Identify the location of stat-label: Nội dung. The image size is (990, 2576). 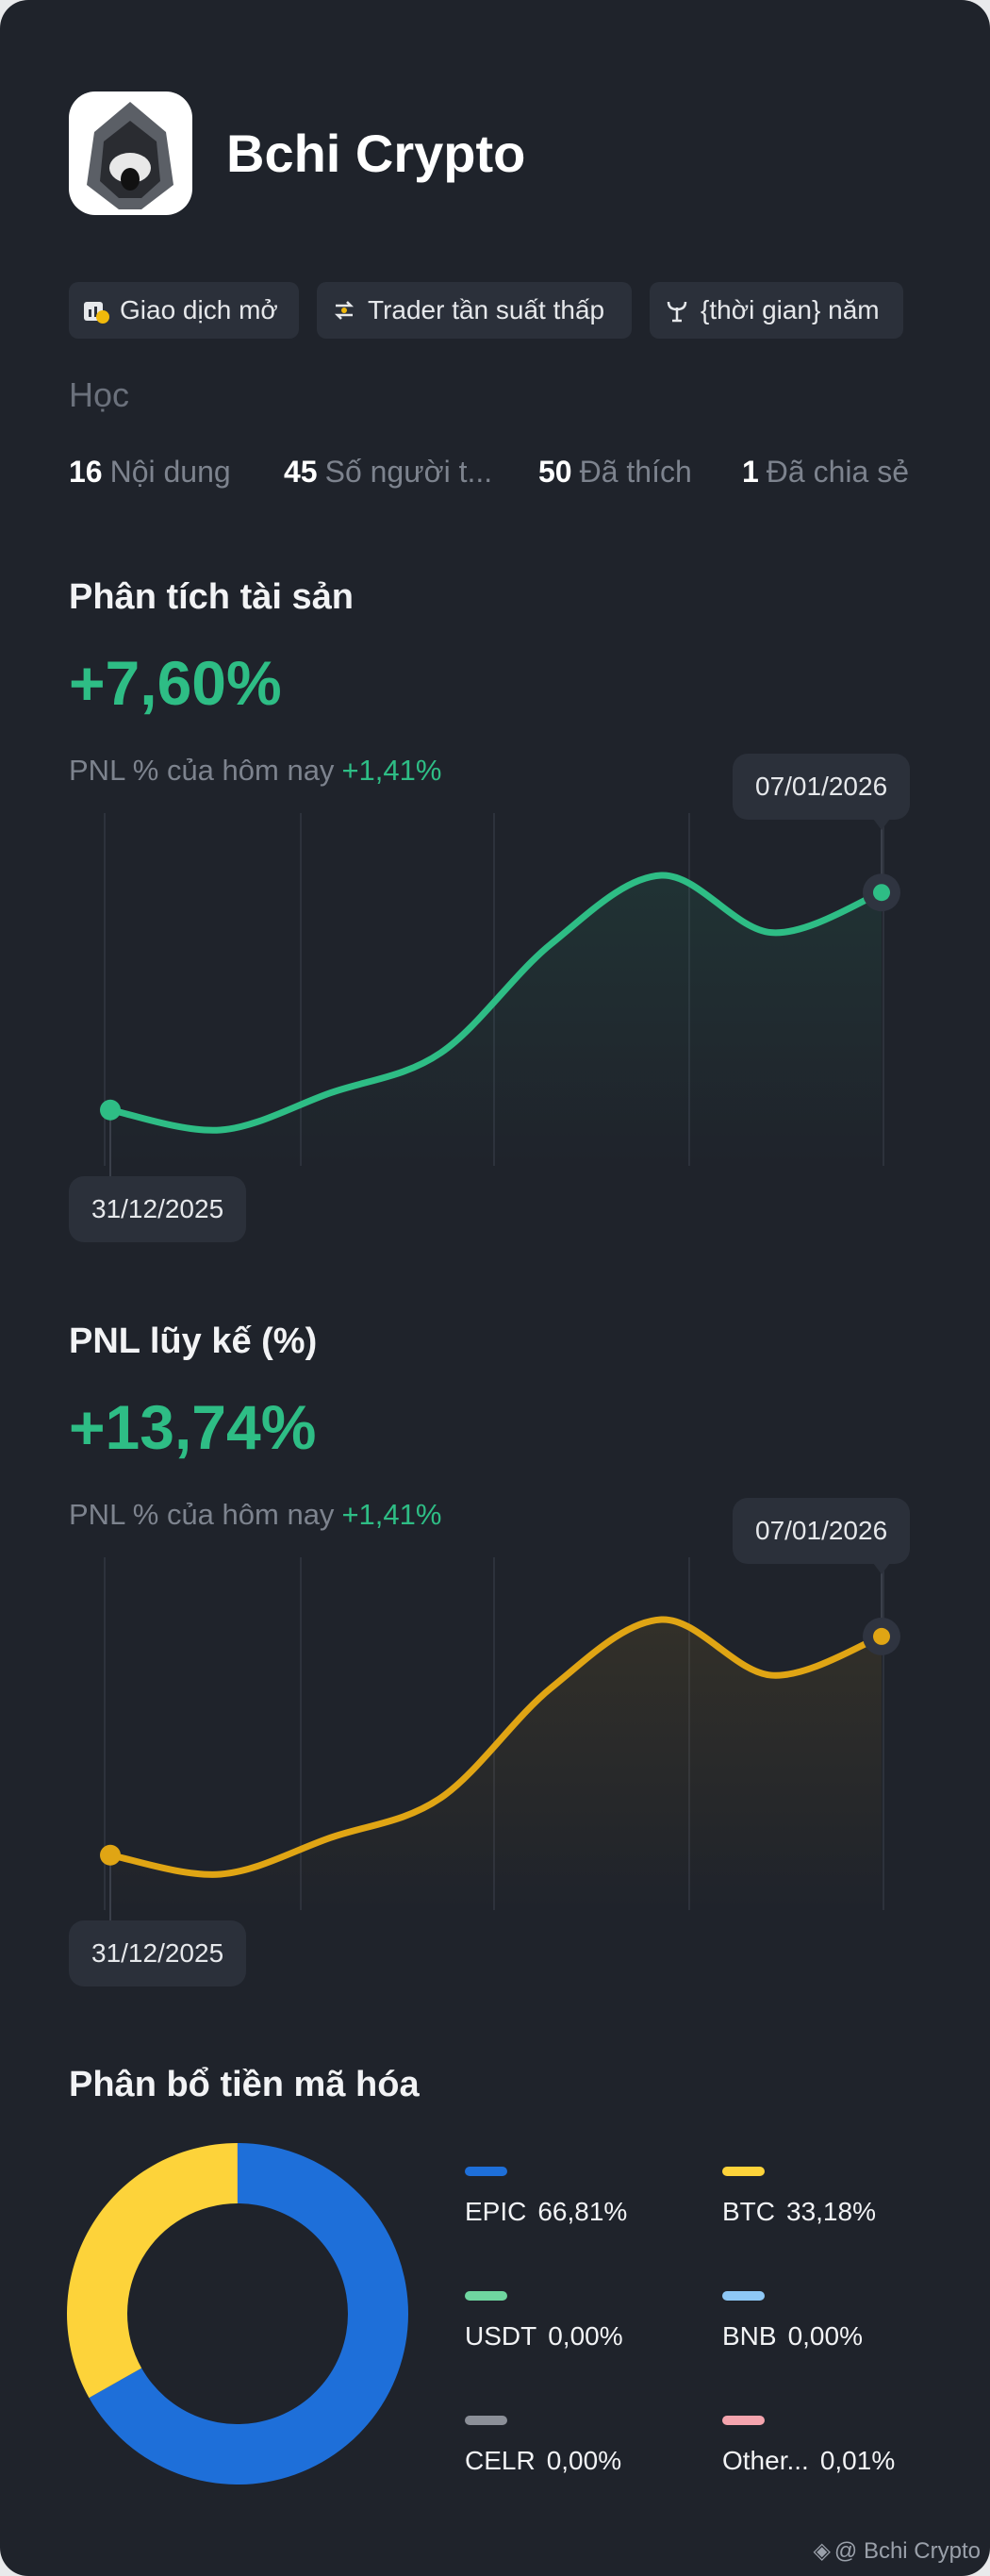
(170, 472).